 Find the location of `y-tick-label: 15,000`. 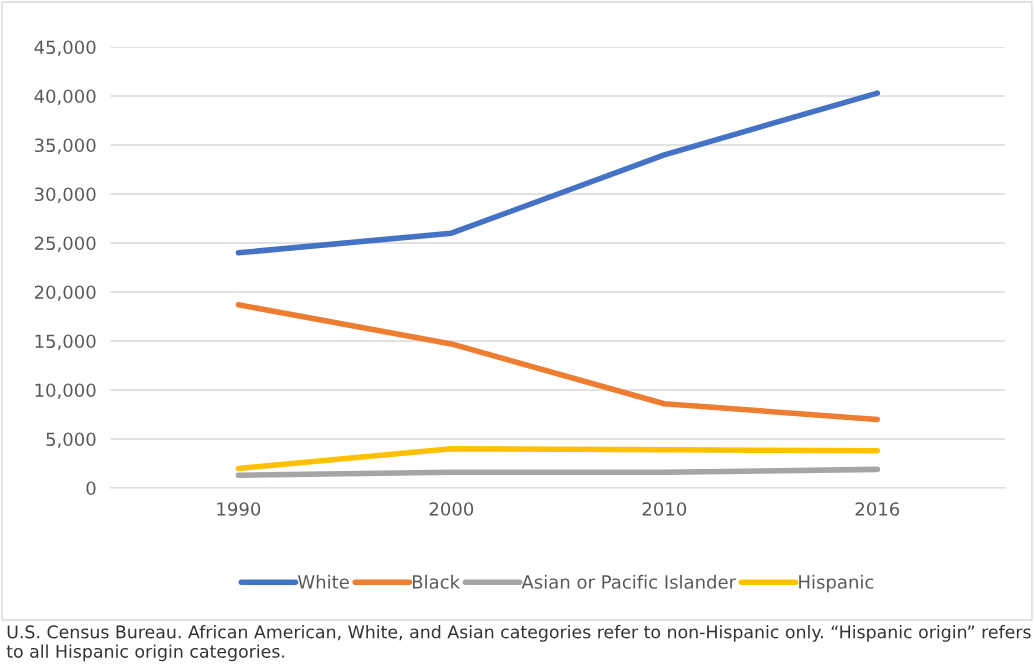

y-tick-label: 15,000 is located at coordinates (65, 342).